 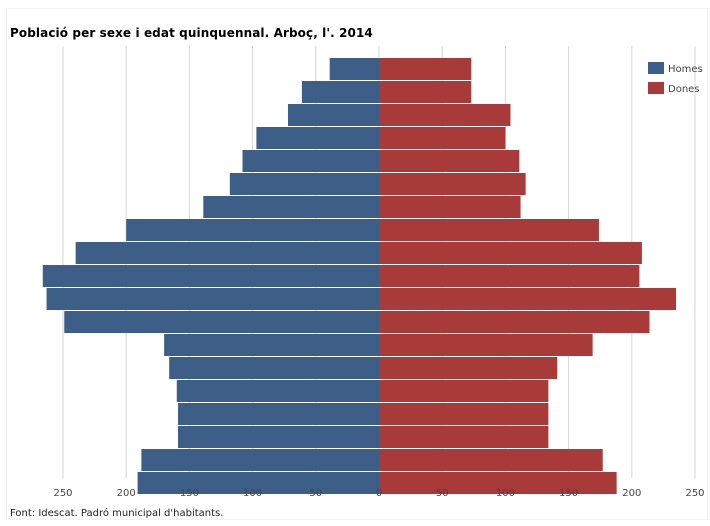 I want to click on x-tick-label: 0, so click(x=379, y=493).